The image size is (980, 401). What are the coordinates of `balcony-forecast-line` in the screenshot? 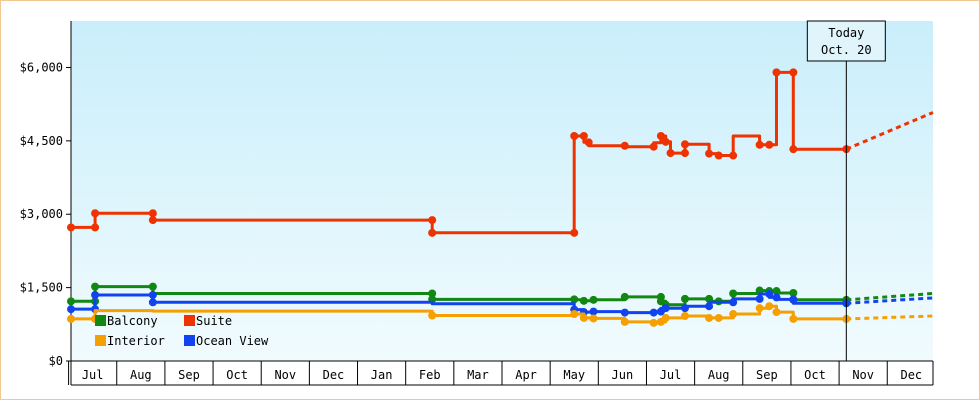 It's located at (890, 296).